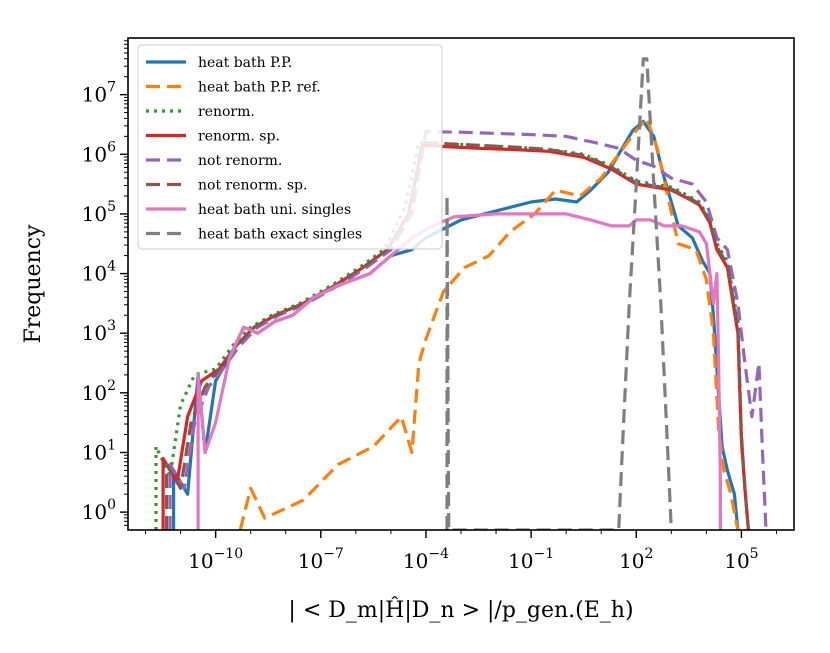 This screenshot has height=653, width=830. What do you see at coordinates (240, 161) in the screenshot?
I see `legend-label: not renorm.` at bounding box center [240, 161].